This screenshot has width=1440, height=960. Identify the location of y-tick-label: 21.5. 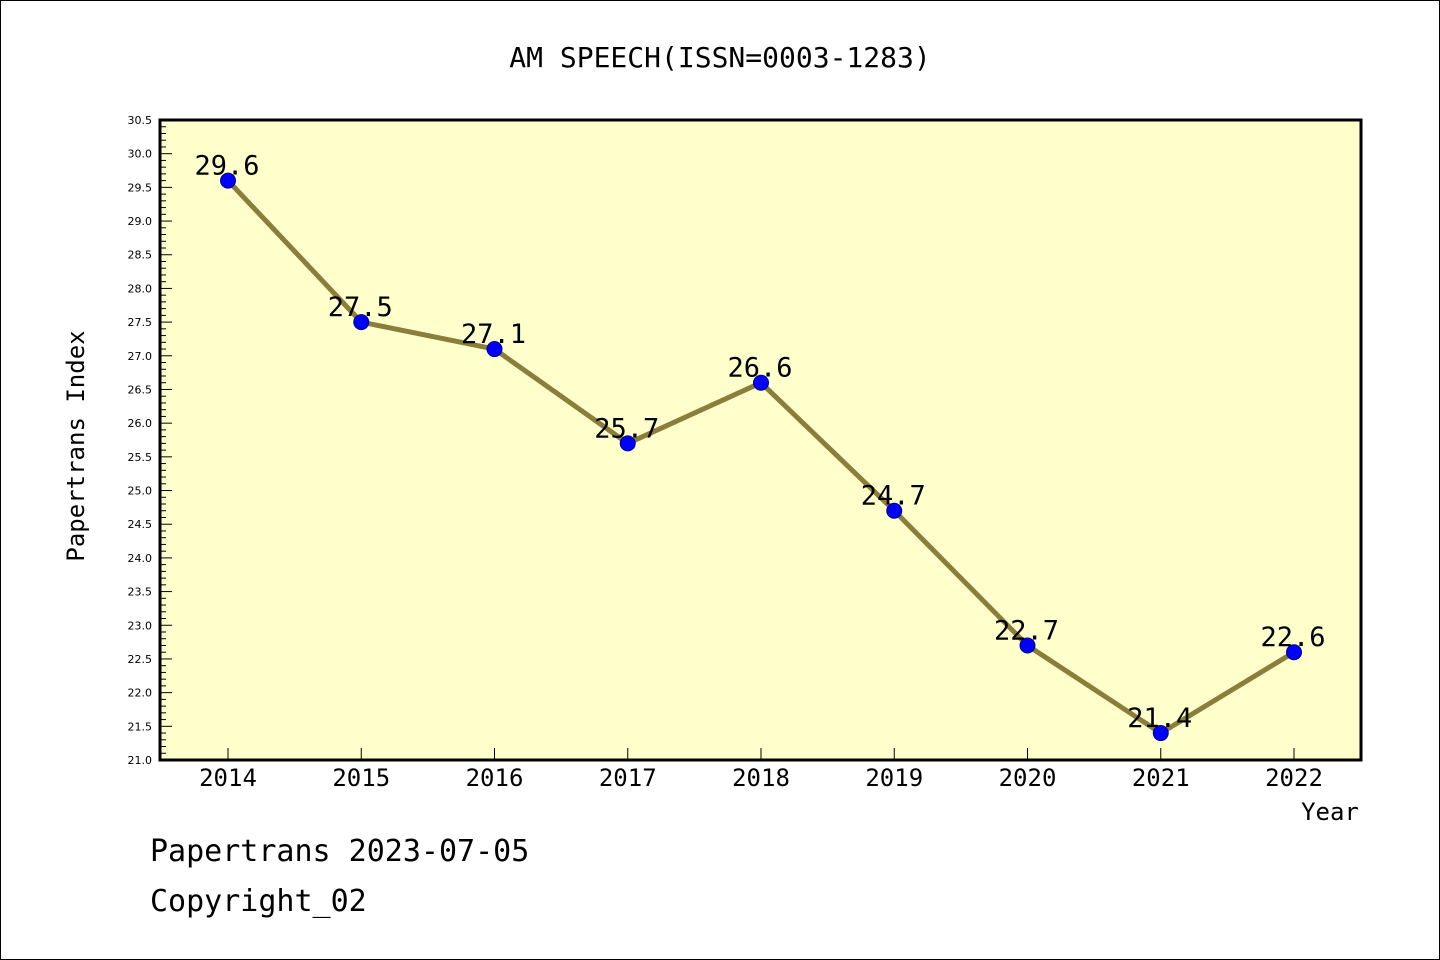
(140, 726).